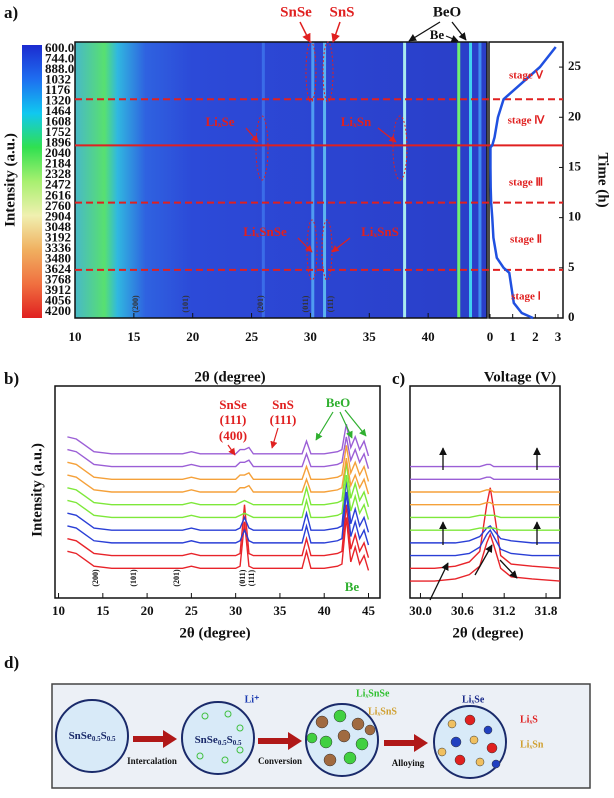 The height and width of the screenshot is (798, 614). Describe the element at coordinates (341, 12) in the screenshot. I see `annotation: SnS` at that location.